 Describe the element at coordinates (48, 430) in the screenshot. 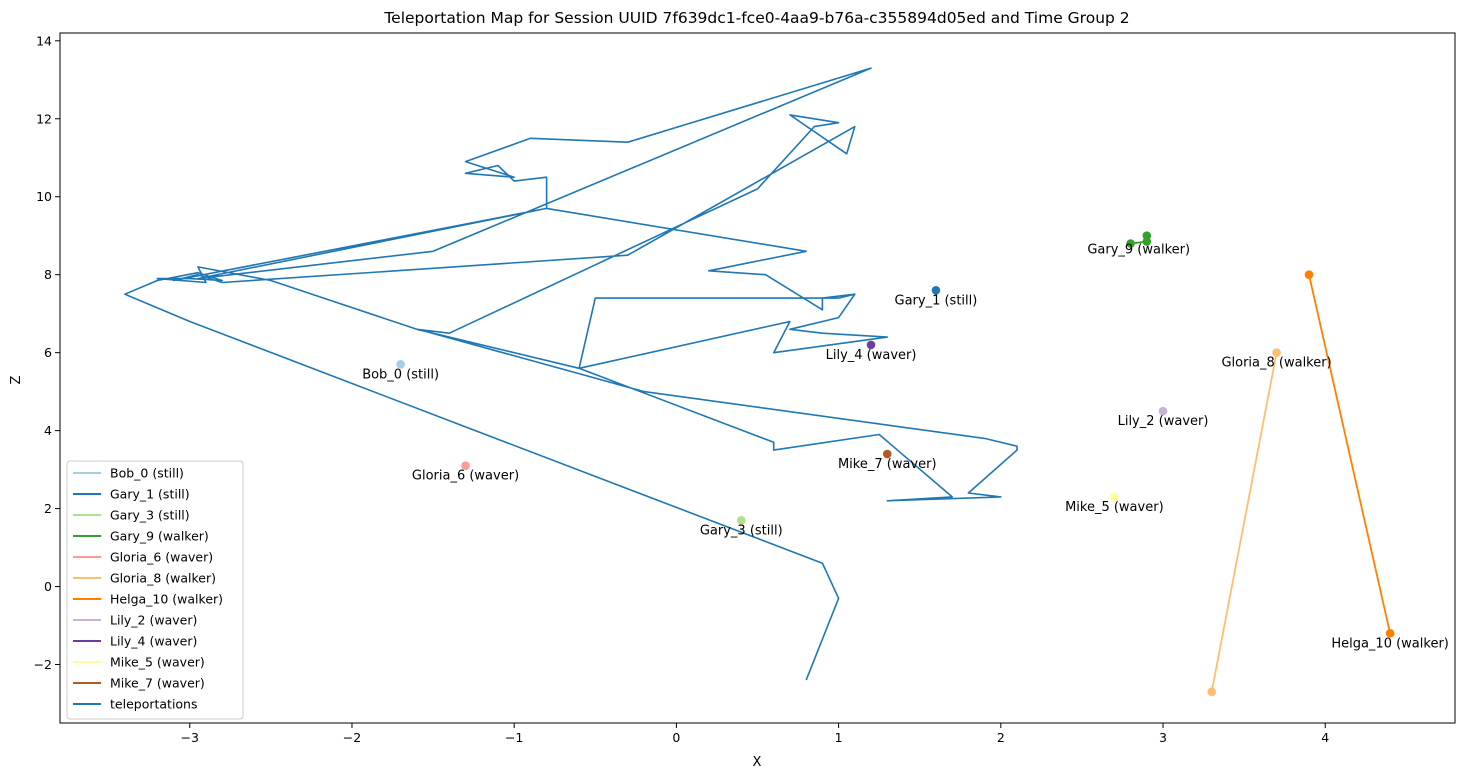

I see `y-tick-label: 4` at that location.